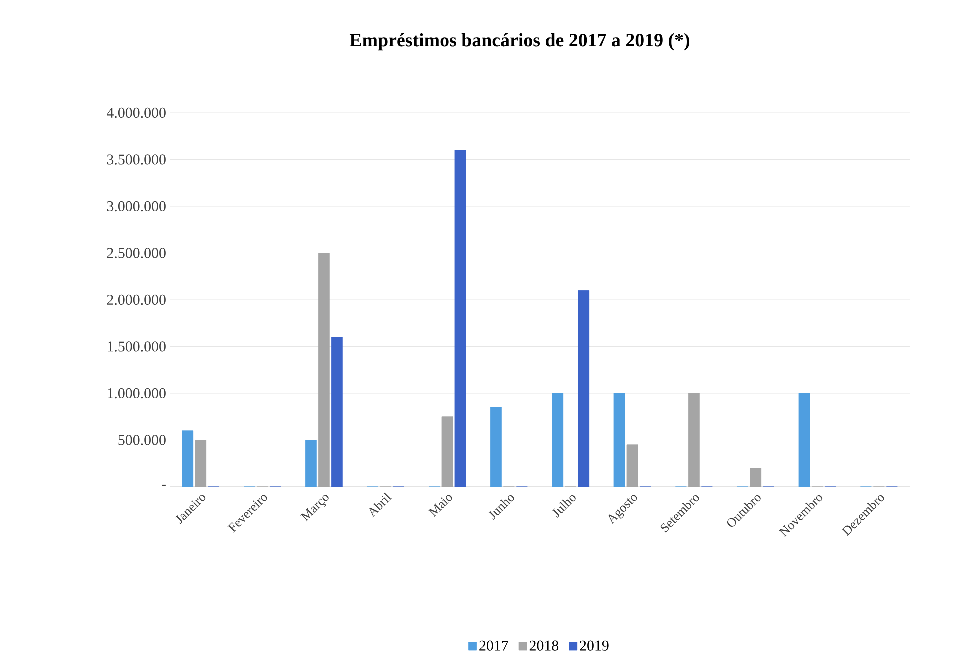  What do you see at coordinates (136, 159) in the screenshot?
I see `y-tick-label: 3.500.000` at bounding box center [136, 159].